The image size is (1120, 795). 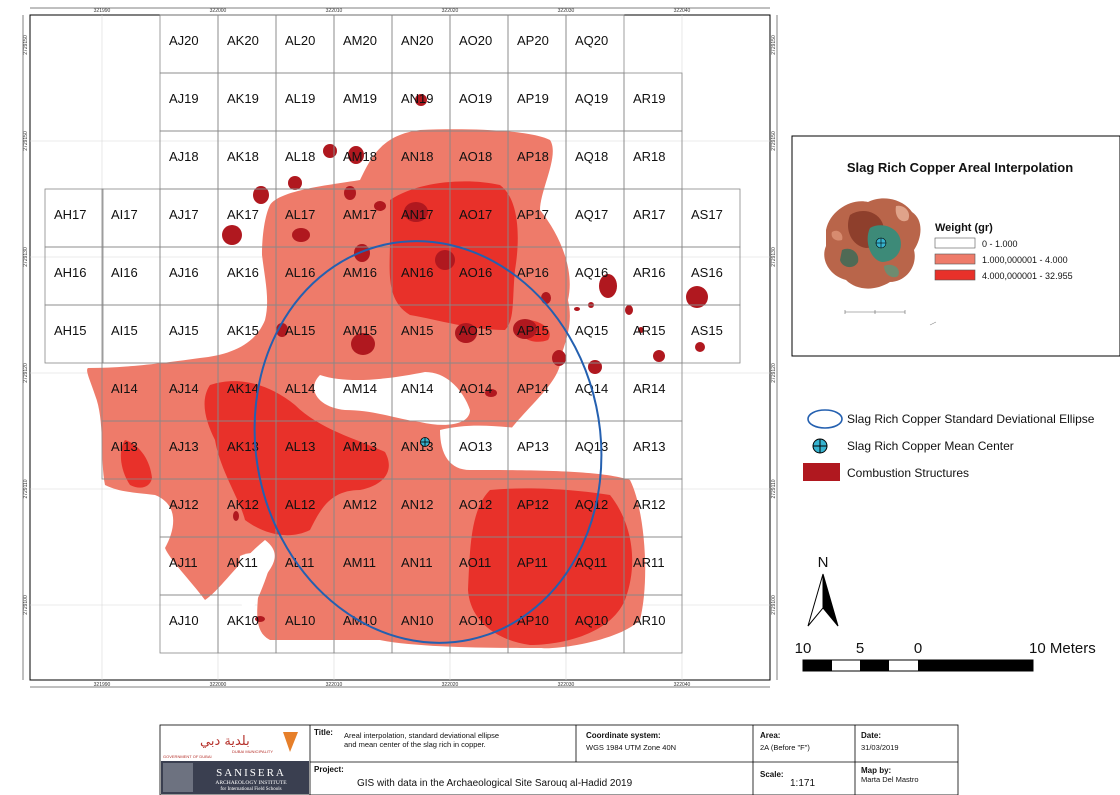 I want to click on grid-cell-label: AL12, so click(x=300, y=504).